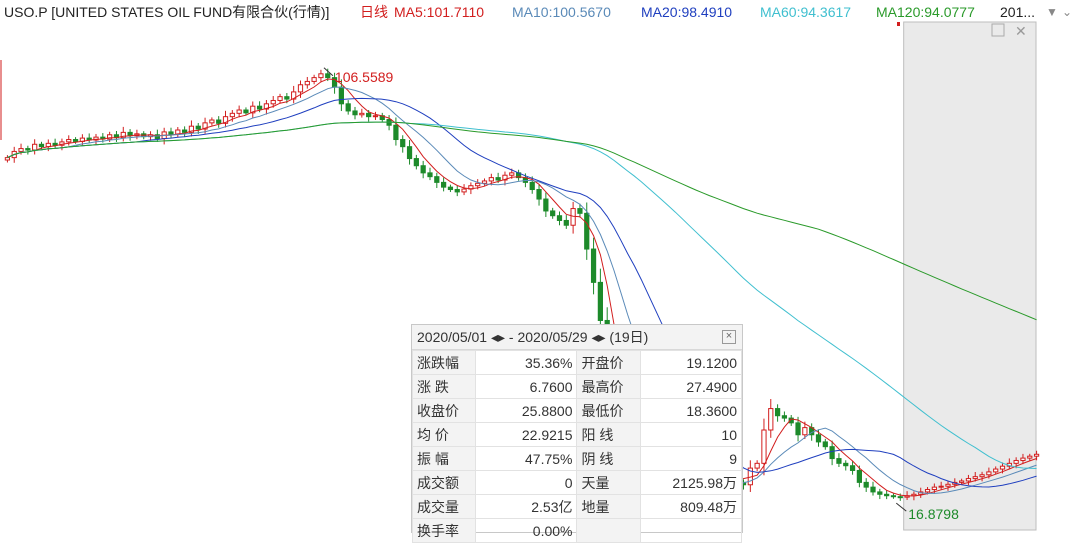  What do you see at coordinates (526, 410) in the screenshot?
I see `stats-value: 25.8800` at bounding box center [526, 410].